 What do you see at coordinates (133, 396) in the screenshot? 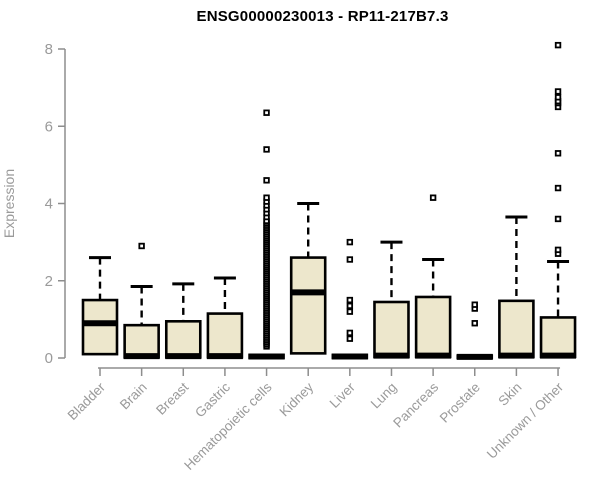
I see `x-tick-label-brain: Brain` at bounding box center [133, 396].